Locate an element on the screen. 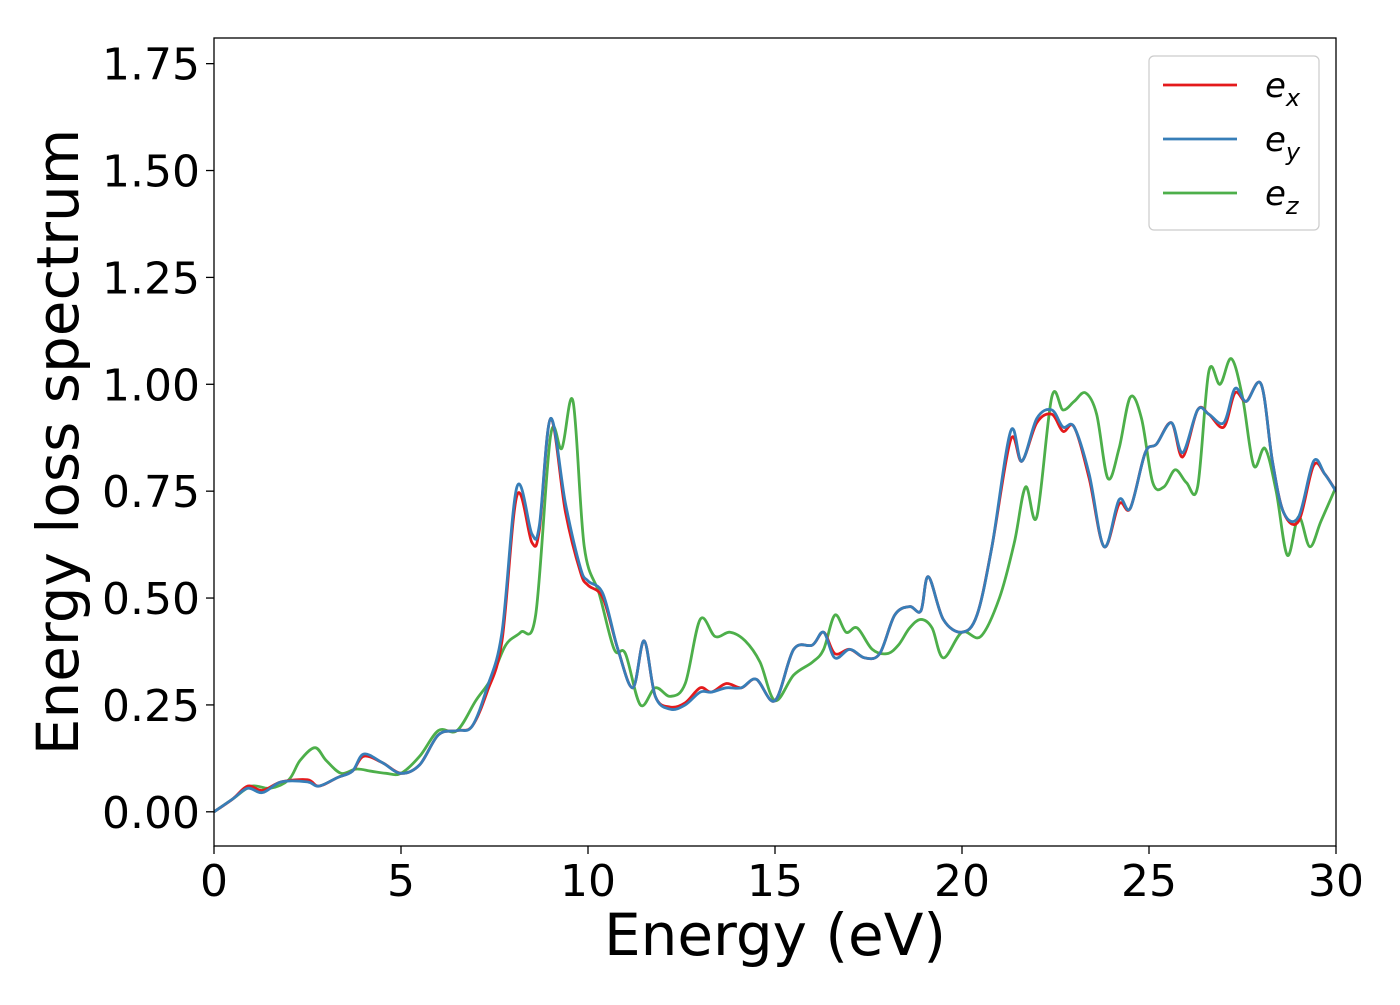 The height and width of the screenshot is (1005, 1400). legend-box is located at coordinates (1234, 143).